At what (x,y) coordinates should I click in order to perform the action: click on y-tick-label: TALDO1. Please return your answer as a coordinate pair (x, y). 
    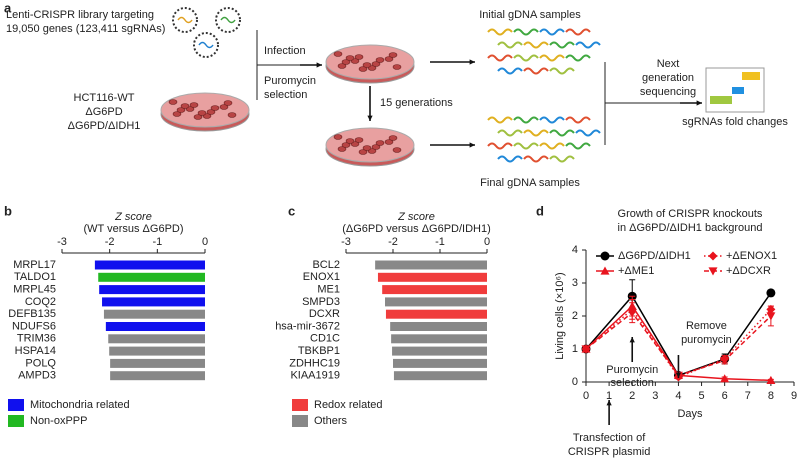
    Looking at the image, I should click on (35, 277).